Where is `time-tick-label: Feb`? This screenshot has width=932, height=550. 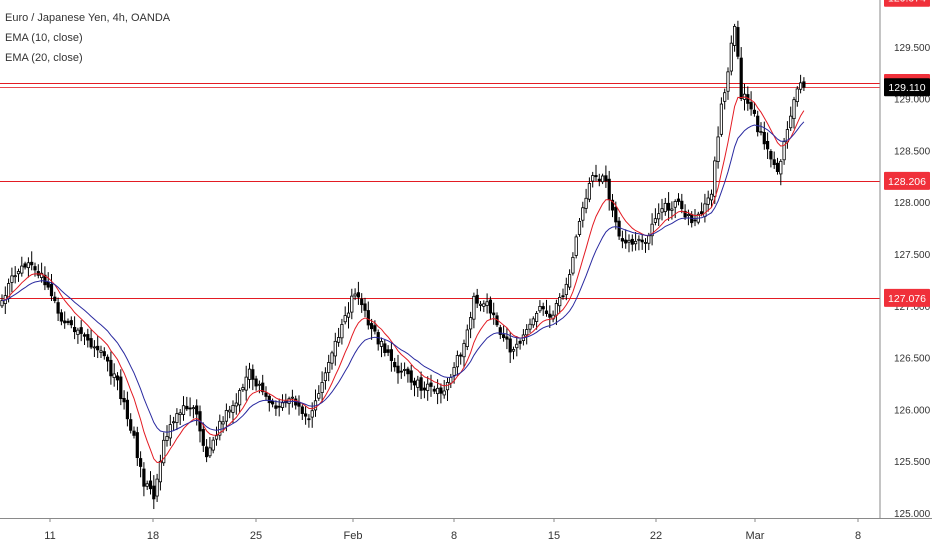
time-tick-label: Feb is located at coordinates (353, 536).